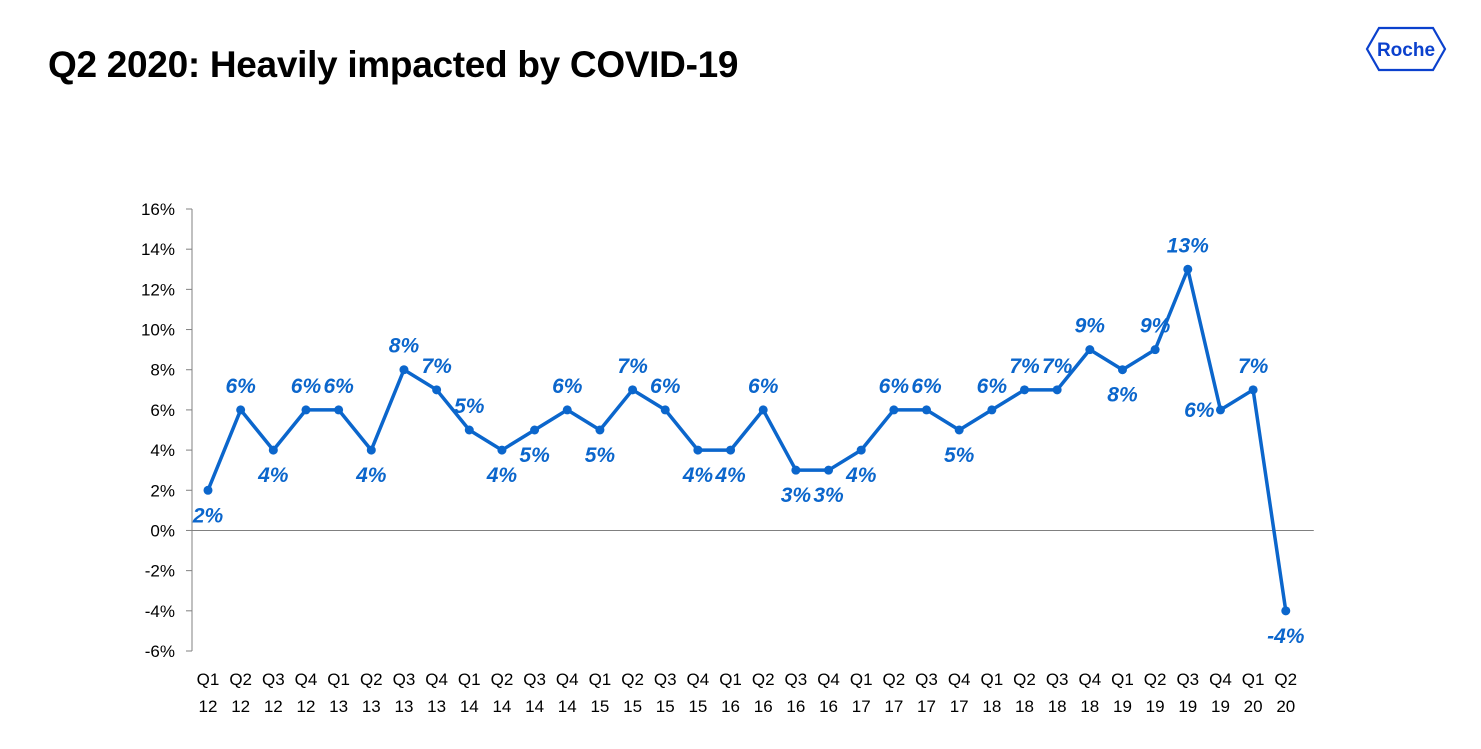 The height and width of the screenshot is (749, 1481). Describe the element at coordinates (1090, 326) in the screenshot. I see `data-label: 9%` at that location.